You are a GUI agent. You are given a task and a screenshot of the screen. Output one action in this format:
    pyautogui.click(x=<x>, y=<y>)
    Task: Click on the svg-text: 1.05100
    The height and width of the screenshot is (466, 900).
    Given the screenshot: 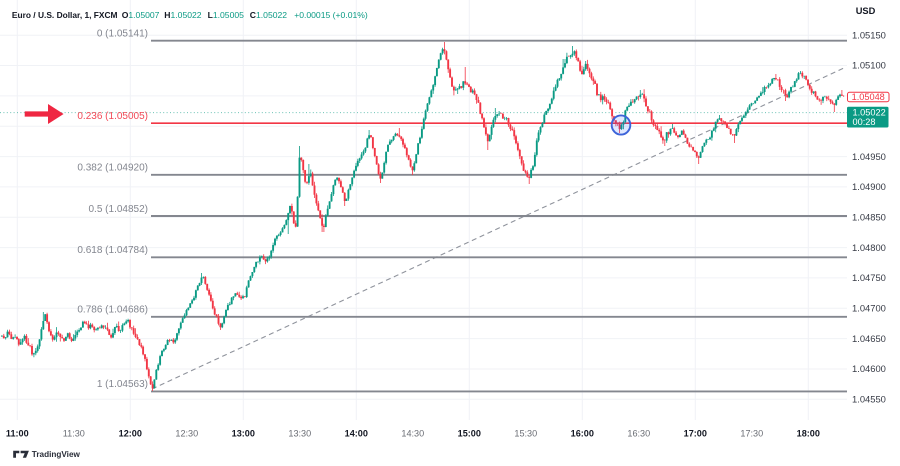 What is the action you would take?
    pyautogui.click(x=869, y=65)
    